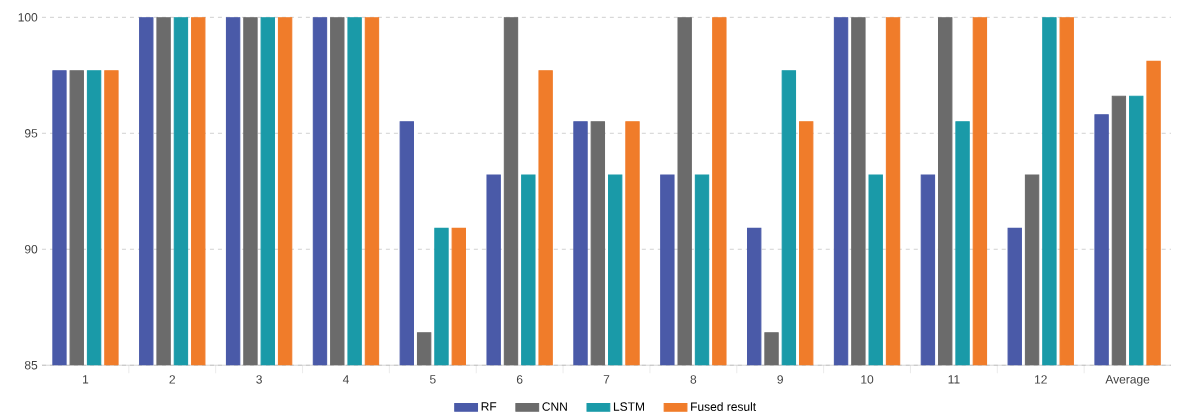  I want to click on x-tick-label: 5, so click(432, 379).